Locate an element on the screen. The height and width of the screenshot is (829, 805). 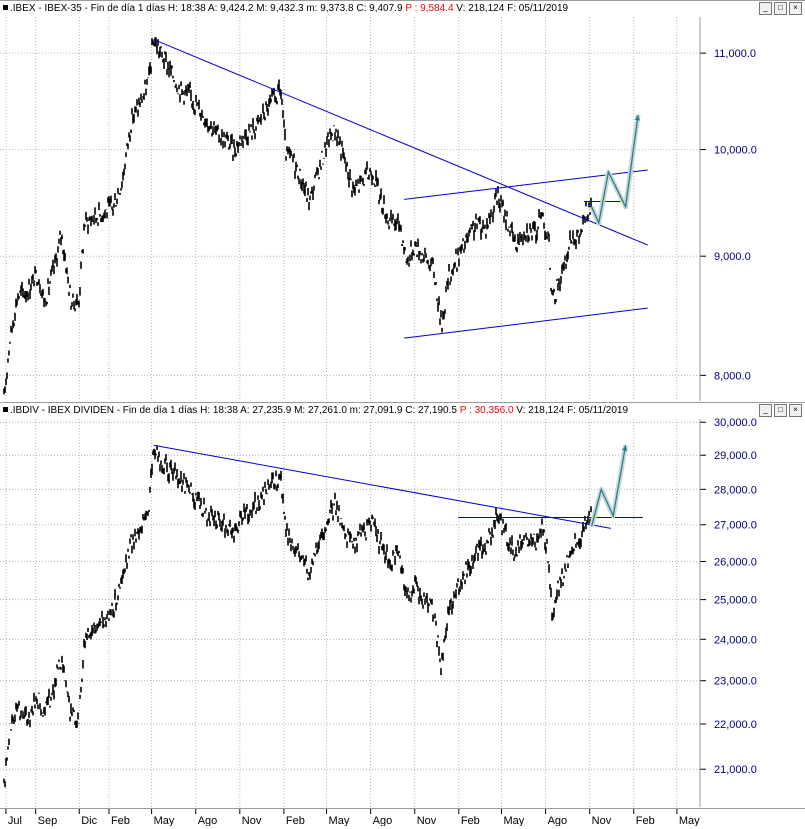
ibdiv-volume: V: 218,124 is located at coordinates (540, 410).